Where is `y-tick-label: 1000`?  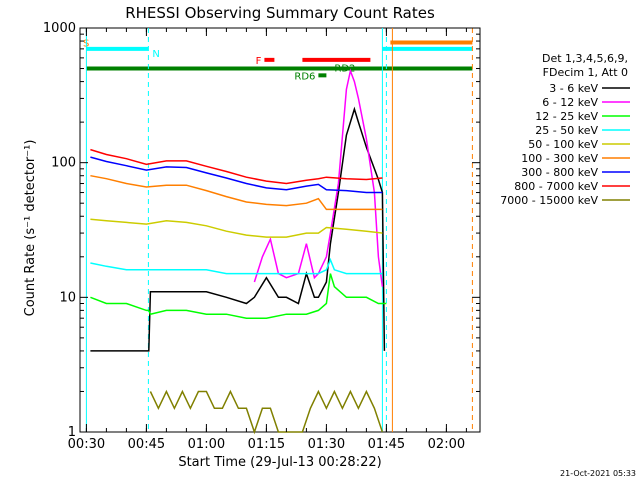 y-tick-label: 1000 is located at coordinates (59, 28).